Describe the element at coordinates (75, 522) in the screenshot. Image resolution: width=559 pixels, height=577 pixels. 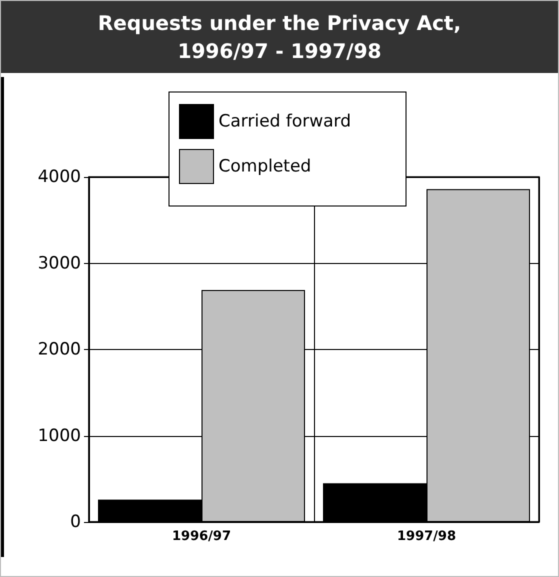
I see `y-tick-label: 0` at that location.